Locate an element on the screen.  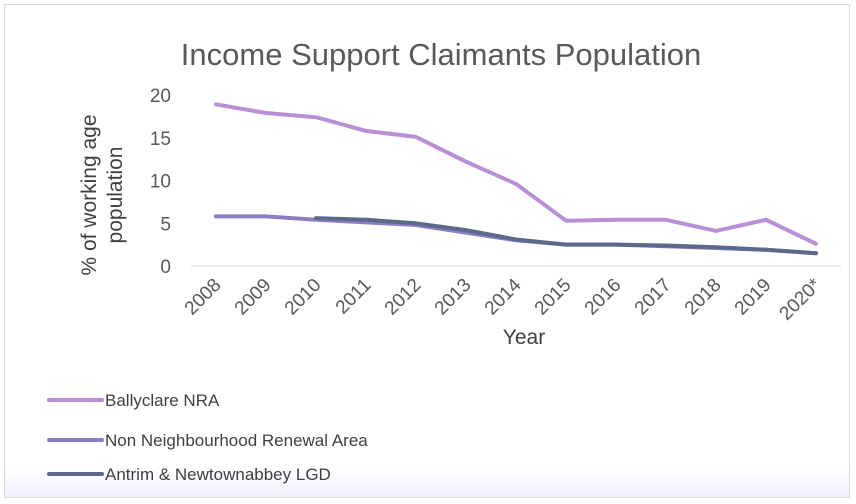
y-axis-label-line: % of working age is located at coordinates (89, 194).